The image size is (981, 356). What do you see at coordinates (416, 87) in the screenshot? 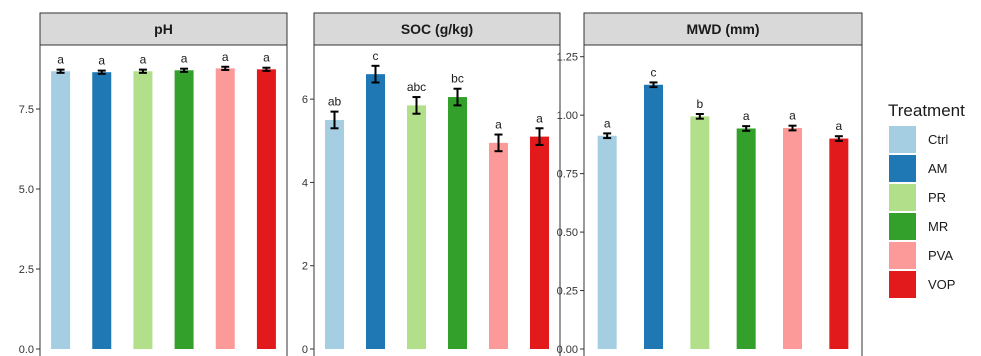
I see `significance-label: abc` at bounding box center [416, 87].